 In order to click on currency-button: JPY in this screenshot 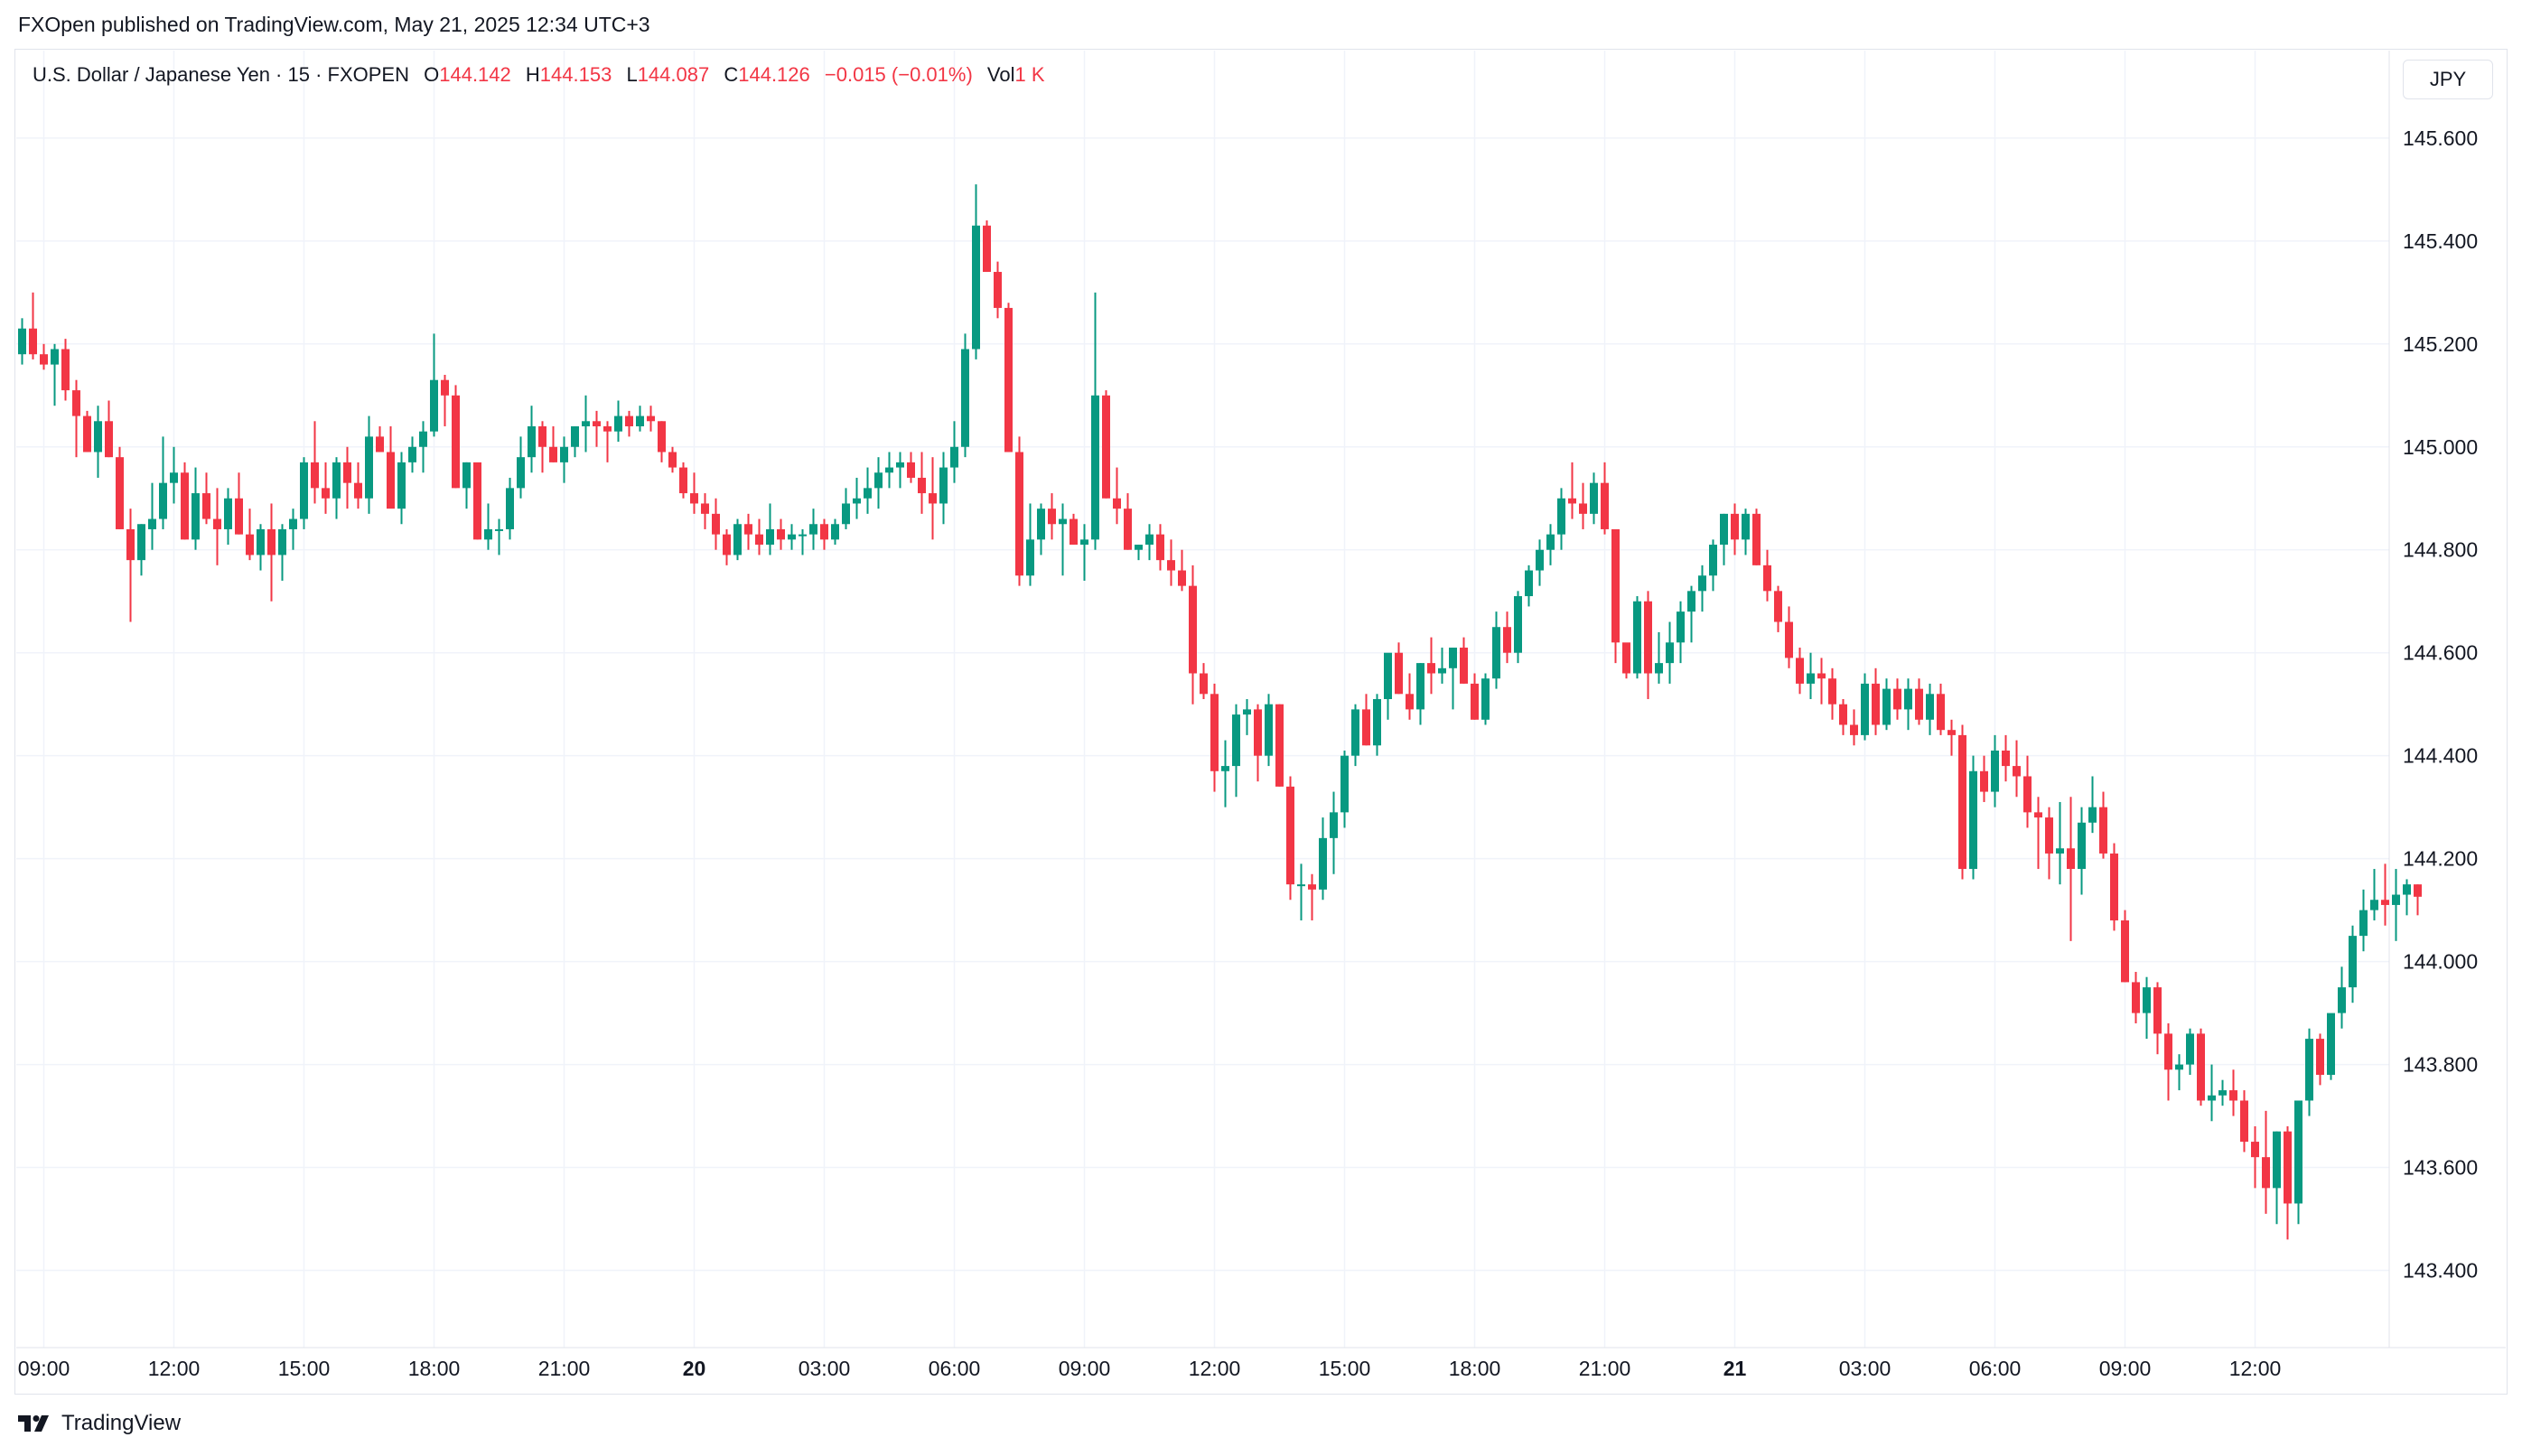, I will do `click(2448, 79)`.